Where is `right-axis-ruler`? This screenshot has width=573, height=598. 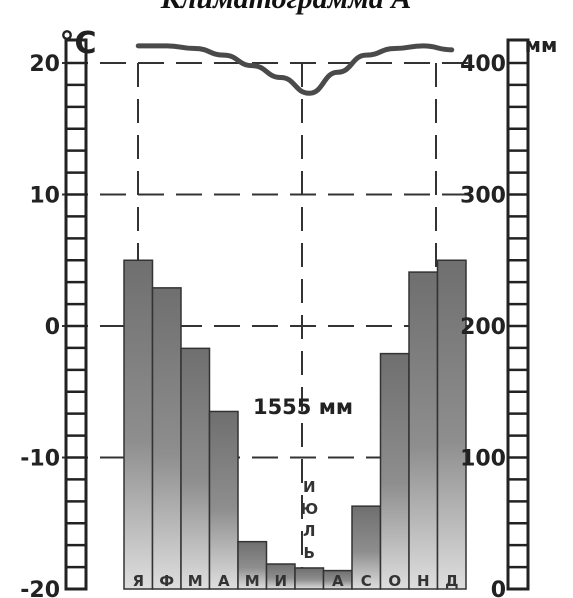
right-axis-ruler is located at coordinates (518, 314).